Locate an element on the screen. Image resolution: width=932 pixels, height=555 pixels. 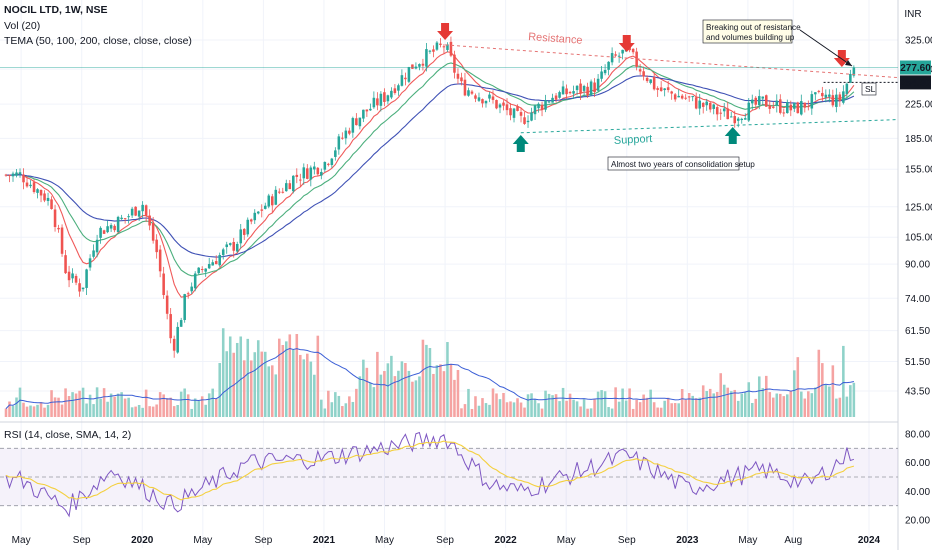
price-tick-label: 74.00 is located at coordinates (917, 299).